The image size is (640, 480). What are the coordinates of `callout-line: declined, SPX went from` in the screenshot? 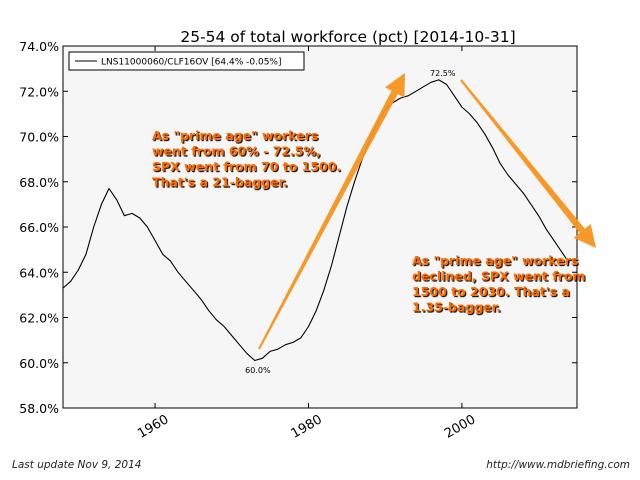 It's located at (498, 276).